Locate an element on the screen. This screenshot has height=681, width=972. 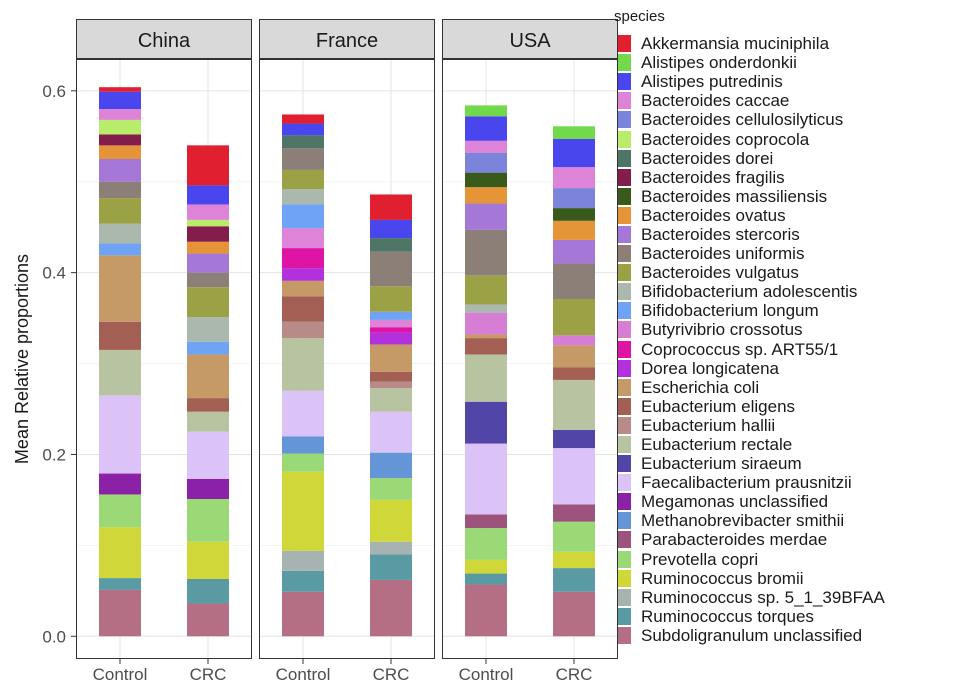
legend-label: Bacteroides stercoris is located at coordinates (720, 234).